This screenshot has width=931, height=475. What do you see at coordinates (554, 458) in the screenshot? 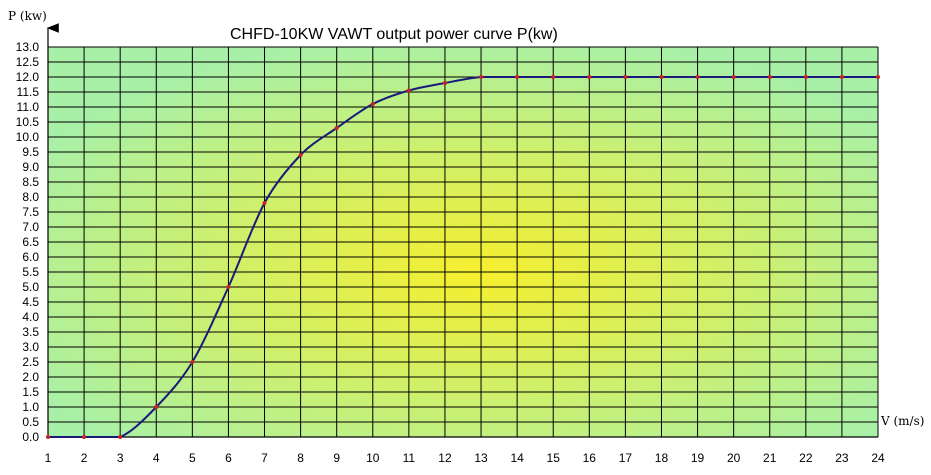
I see `x-tick-label: 15` at bounding box center [554, 458].